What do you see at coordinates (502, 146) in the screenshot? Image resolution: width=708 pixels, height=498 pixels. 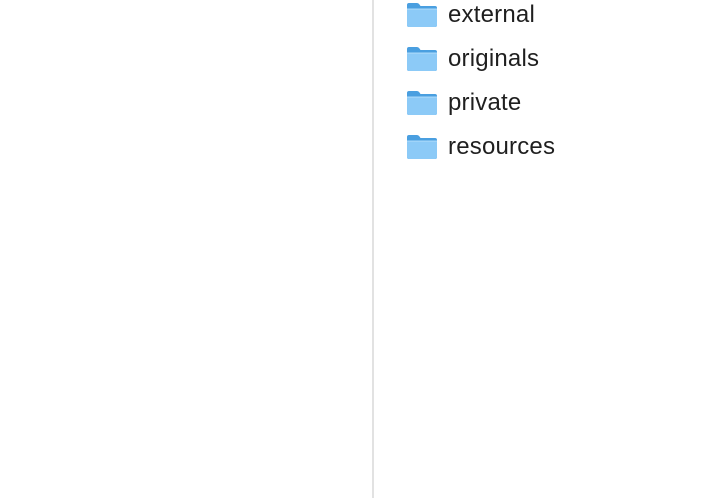 I see `folder-name: resources` at bounding box center [502, 146].